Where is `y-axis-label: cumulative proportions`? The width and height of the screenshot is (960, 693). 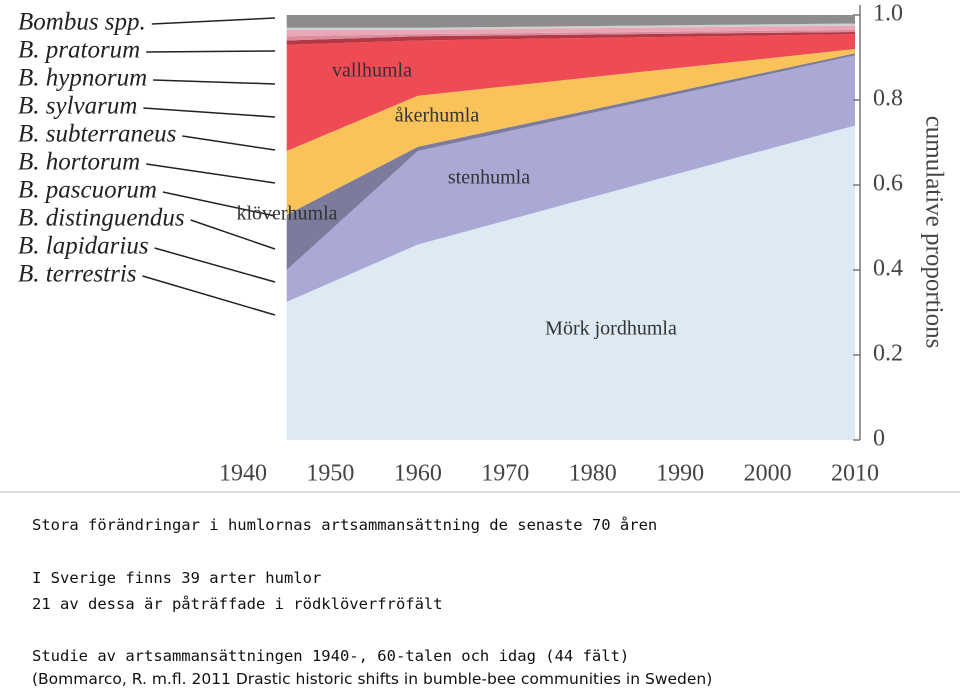
y-axis-label: cumulative proportions is located at coordinates (933, 232).